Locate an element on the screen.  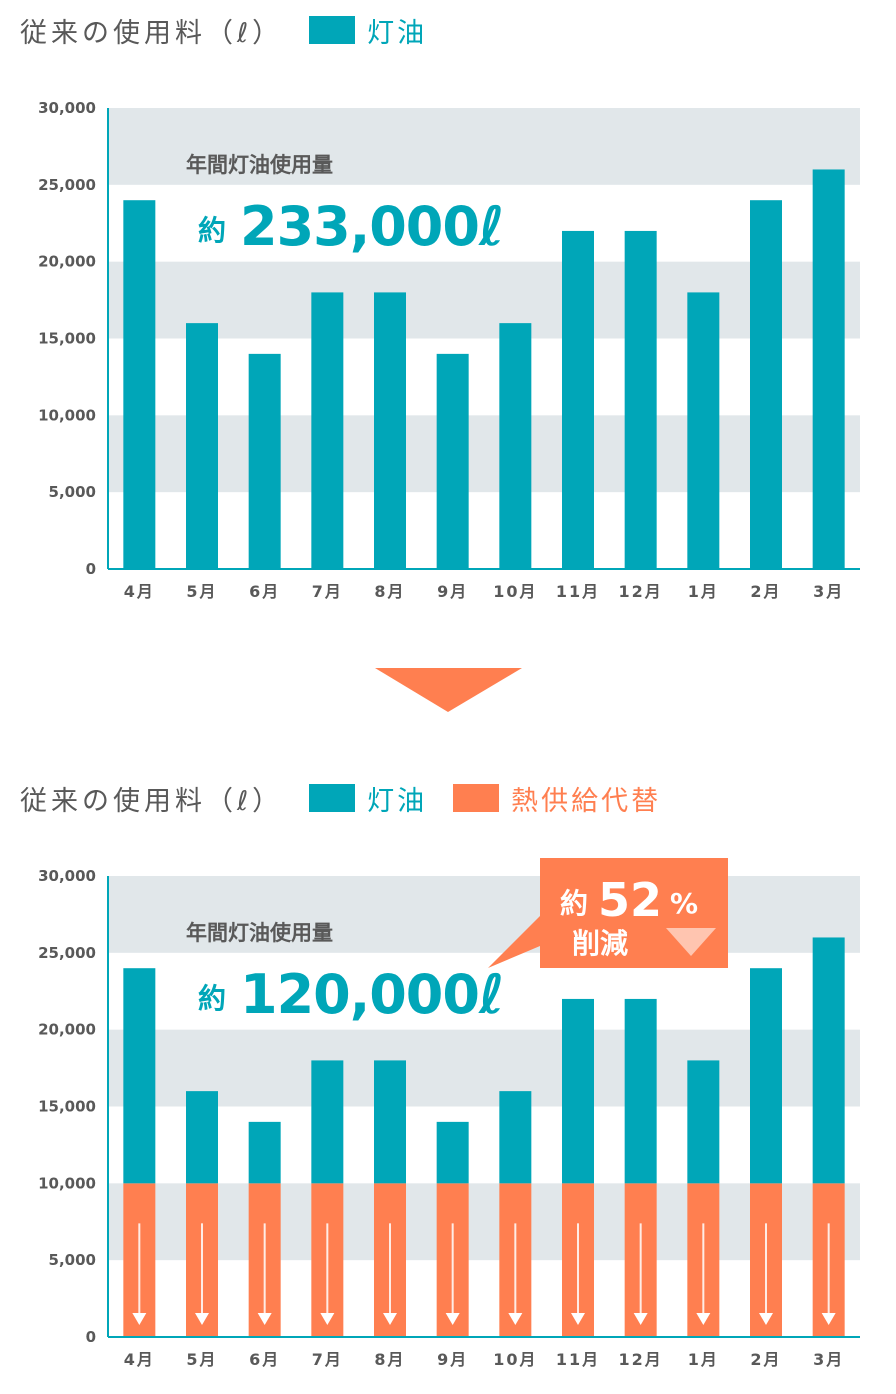
legend-bottom: 従来の使用料（ℓ） 灯油 熱供給代替 is located at coordinates (340, 798).